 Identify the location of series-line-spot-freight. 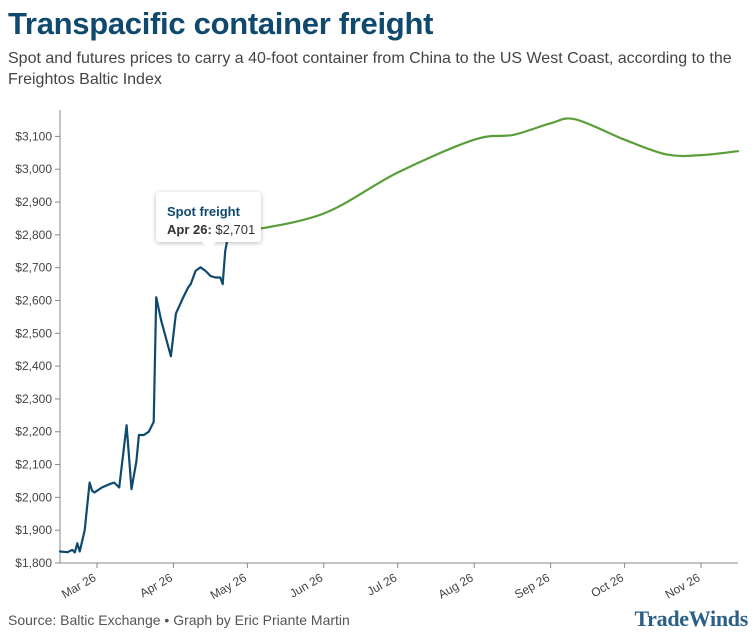
(154, 385).